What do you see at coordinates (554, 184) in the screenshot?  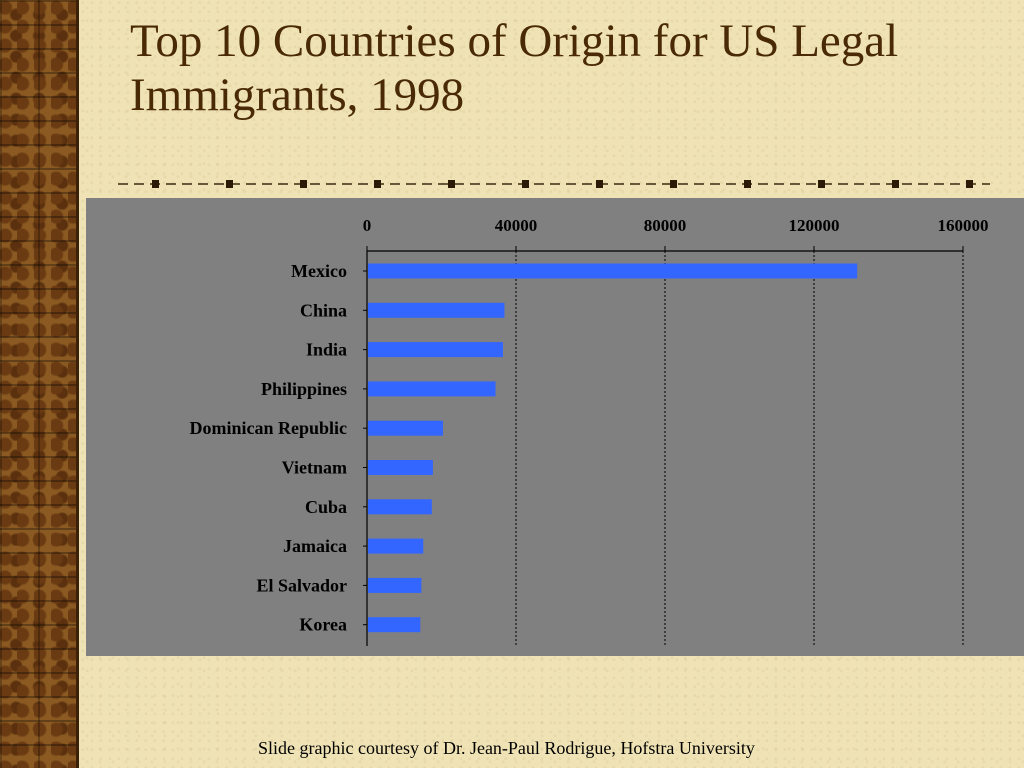 I see `decorative-divider` at bounding box center [554, 184].